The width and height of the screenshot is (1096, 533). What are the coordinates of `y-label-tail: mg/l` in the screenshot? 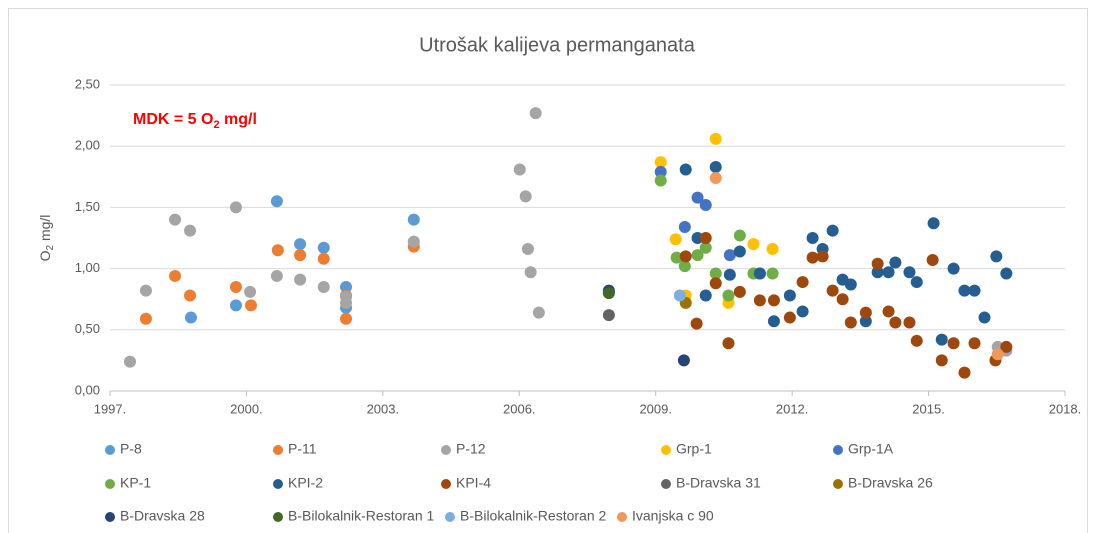 It's located at (45, 230).